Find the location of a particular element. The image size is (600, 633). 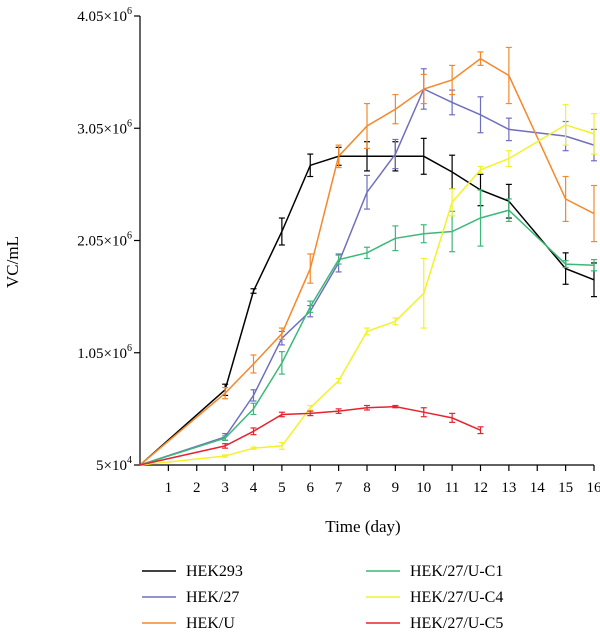

x-tick-label: 16 is located at coordinates (593, 488).